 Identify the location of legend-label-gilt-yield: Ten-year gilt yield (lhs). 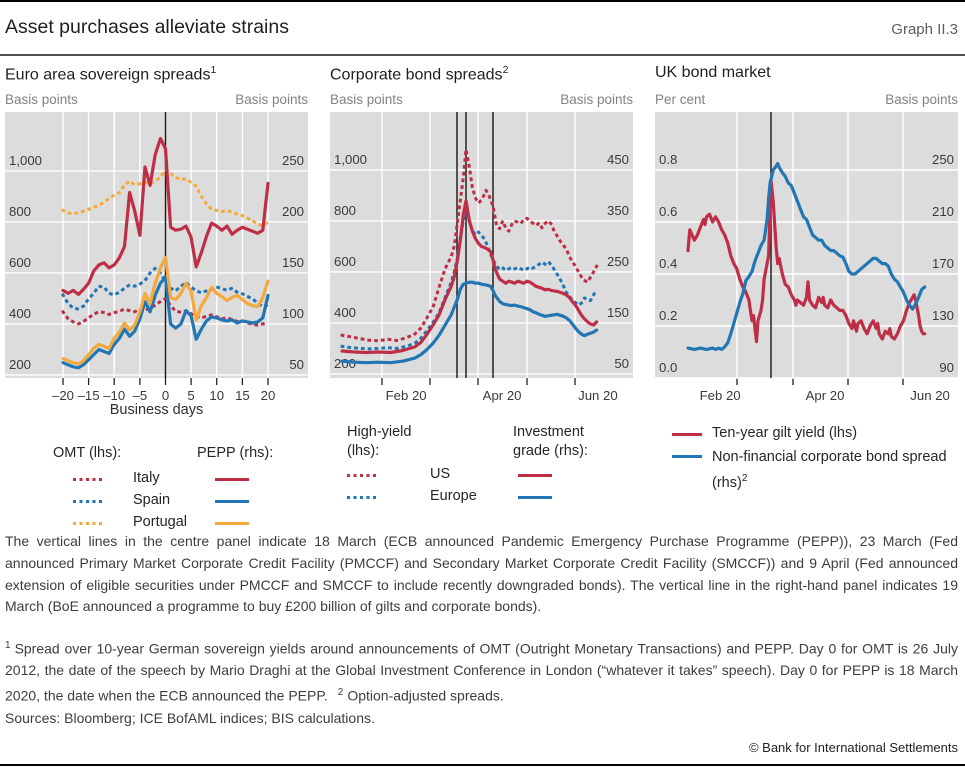
(785, 433).